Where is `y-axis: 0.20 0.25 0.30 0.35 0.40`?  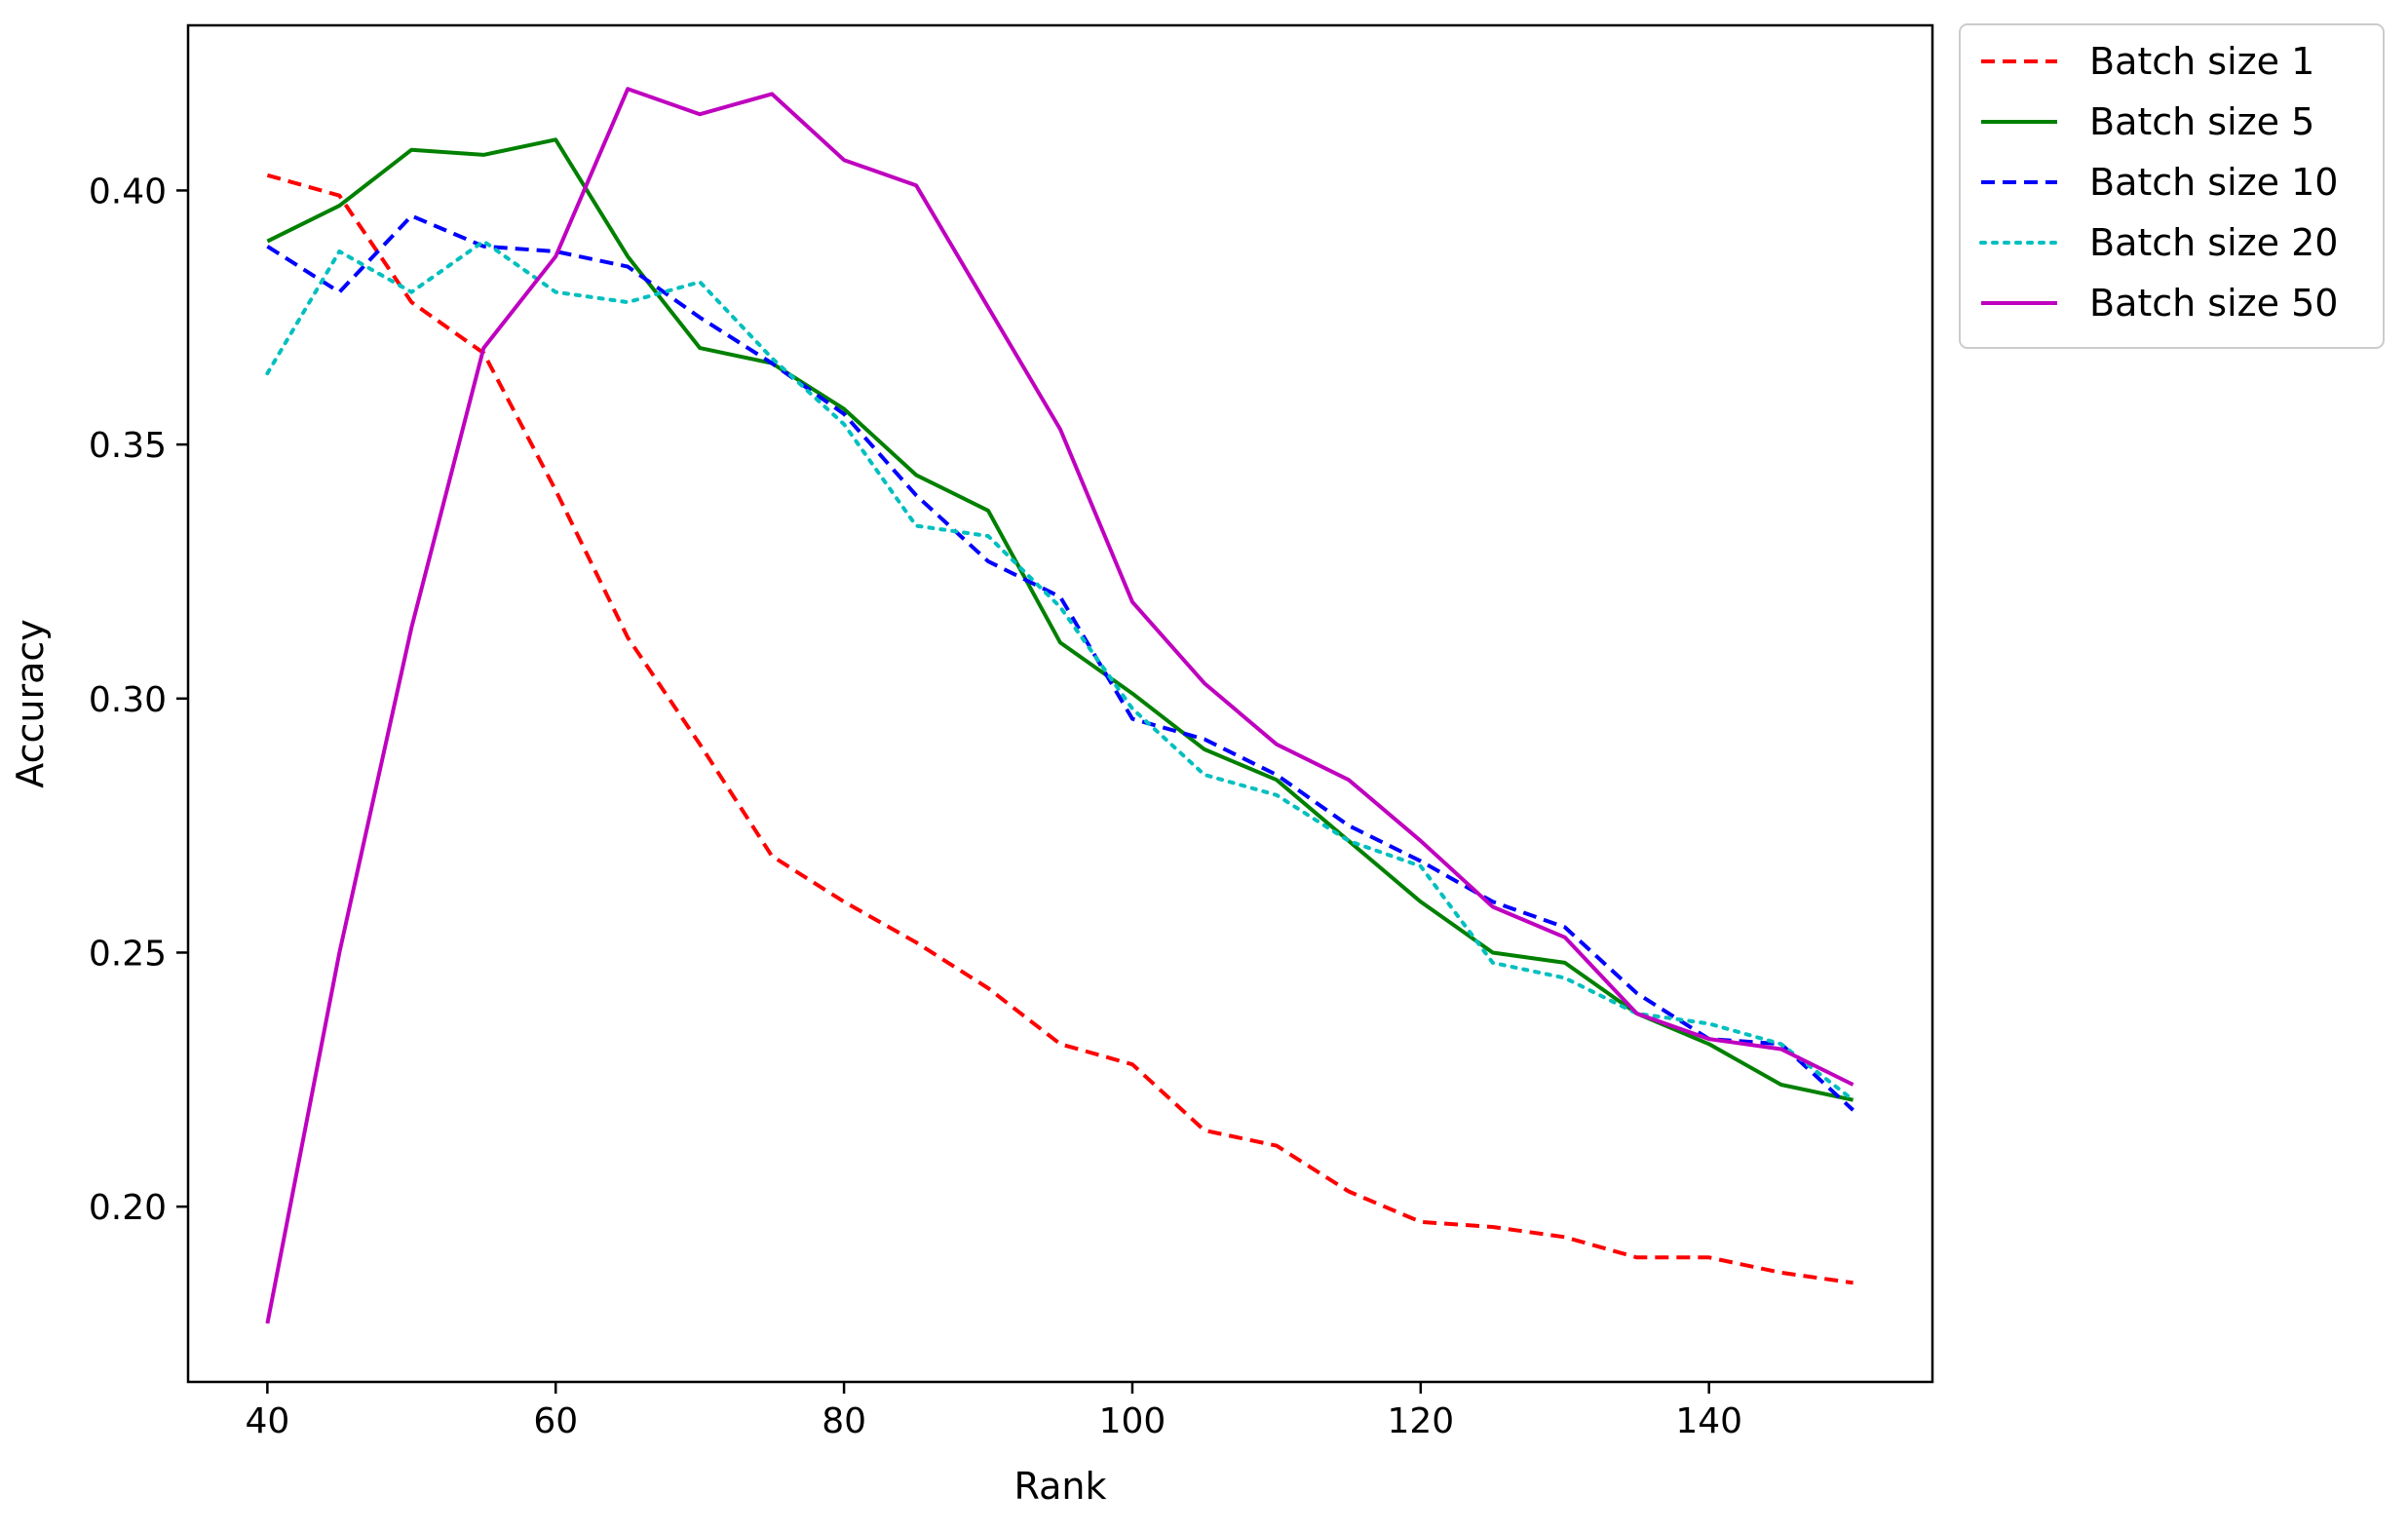 y-axis: 0.20 0.25 0.30 0.35 0.40 is located at coordinates (138, 700).